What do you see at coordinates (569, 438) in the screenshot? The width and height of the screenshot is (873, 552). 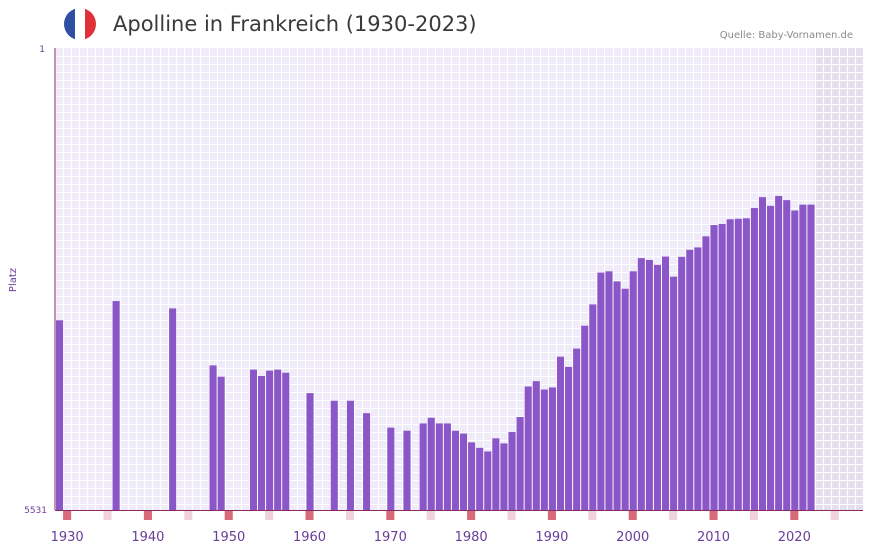 I see `bar-1992` at bounding box center [569, 438].